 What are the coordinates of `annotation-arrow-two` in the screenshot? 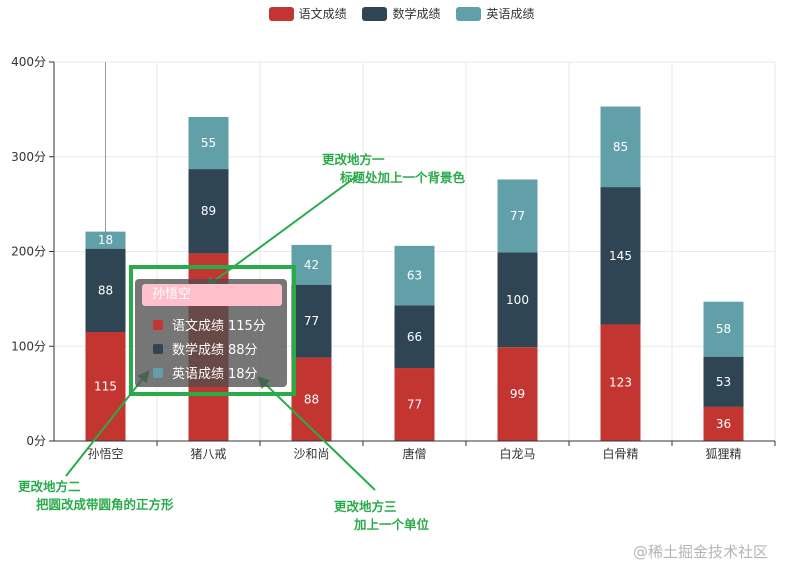 It's located at (107, 423).